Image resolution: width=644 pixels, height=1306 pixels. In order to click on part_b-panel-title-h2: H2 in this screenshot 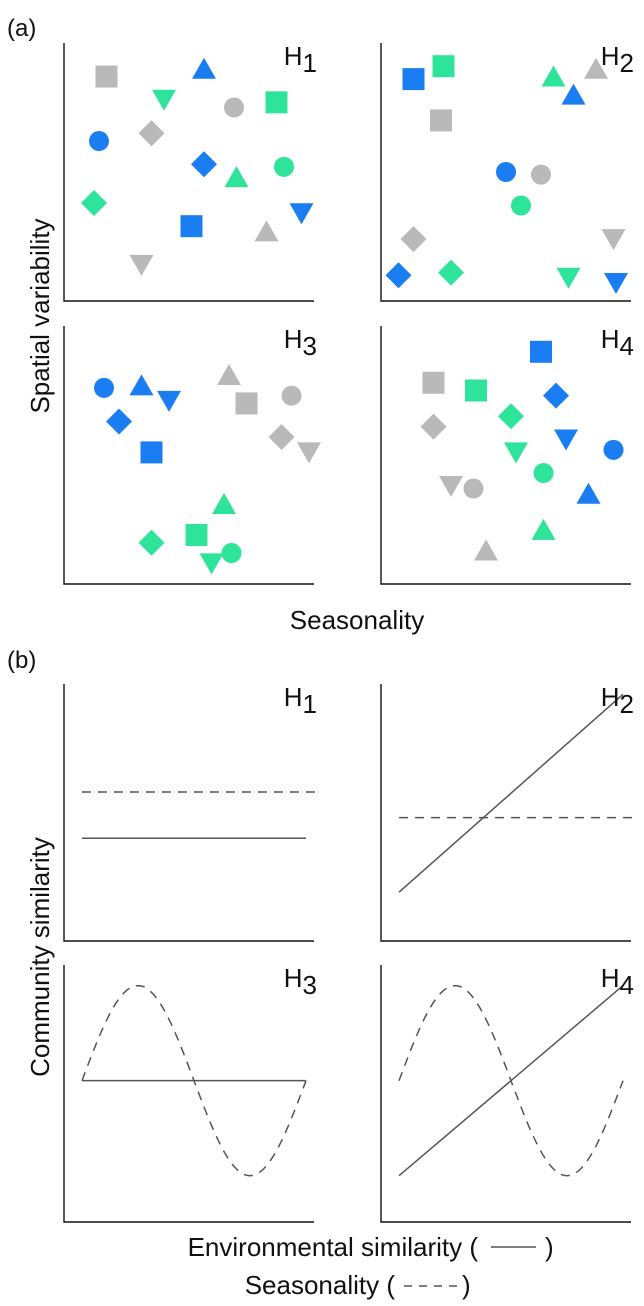, I will do `click(617, 700)`.